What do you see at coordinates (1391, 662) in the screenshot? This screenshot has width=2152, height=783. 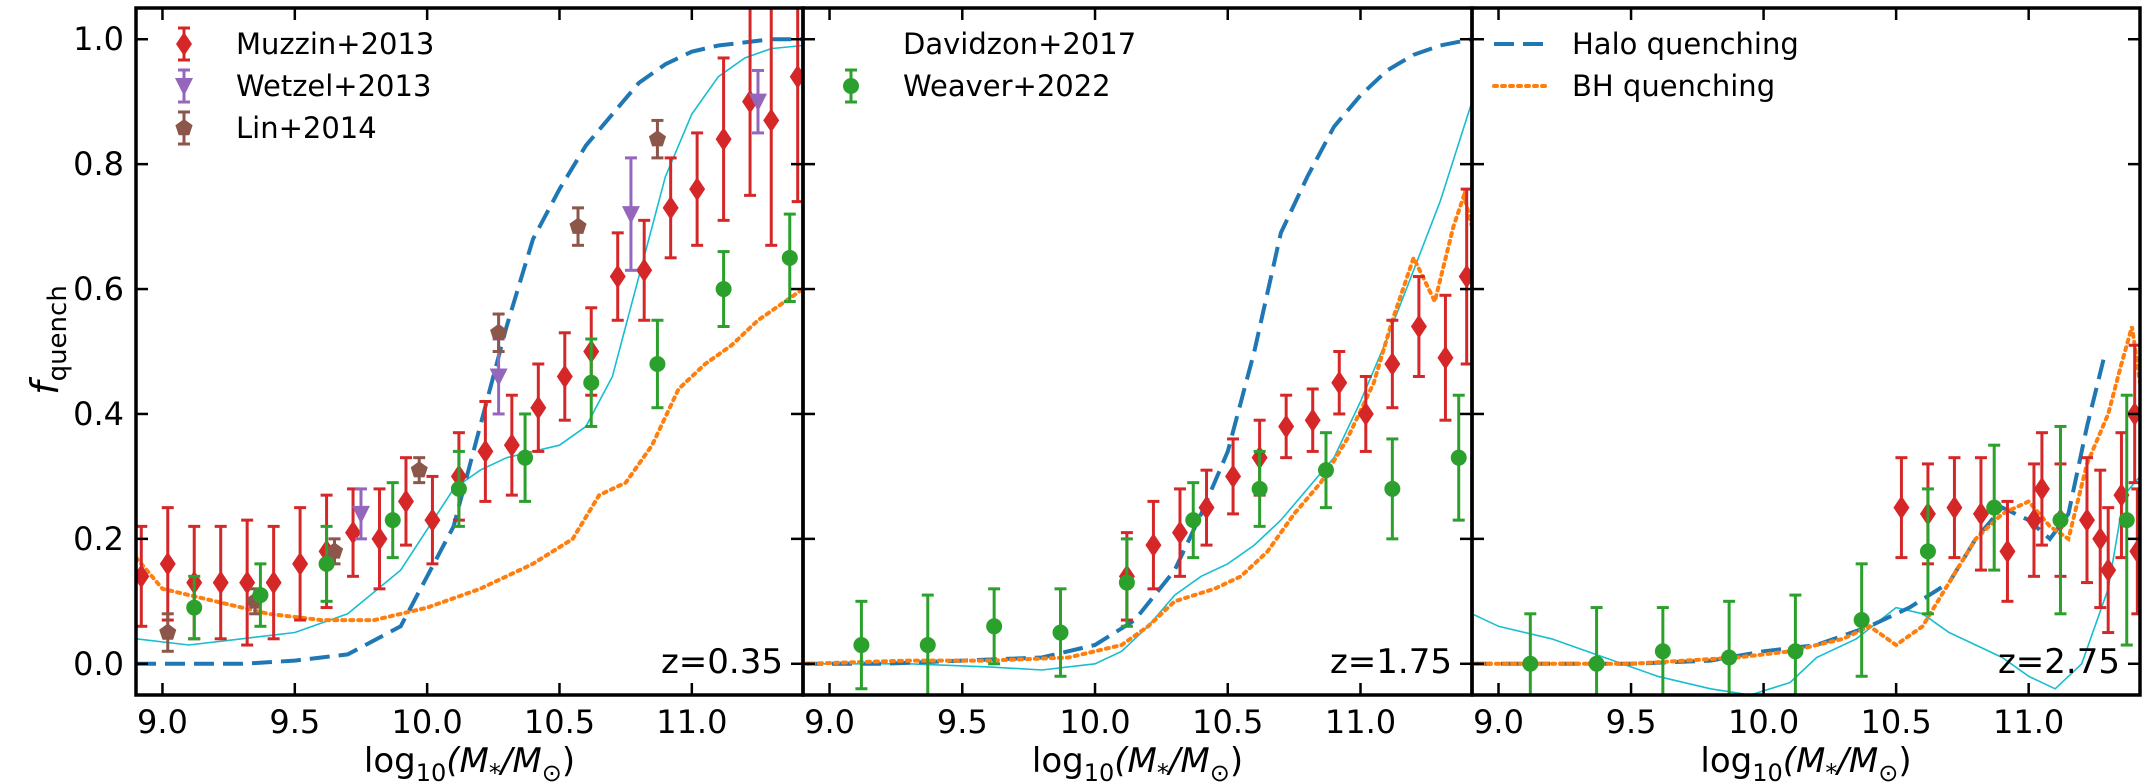 I see `redshift-label: z=1.75` at bounding box center [1391, 662].